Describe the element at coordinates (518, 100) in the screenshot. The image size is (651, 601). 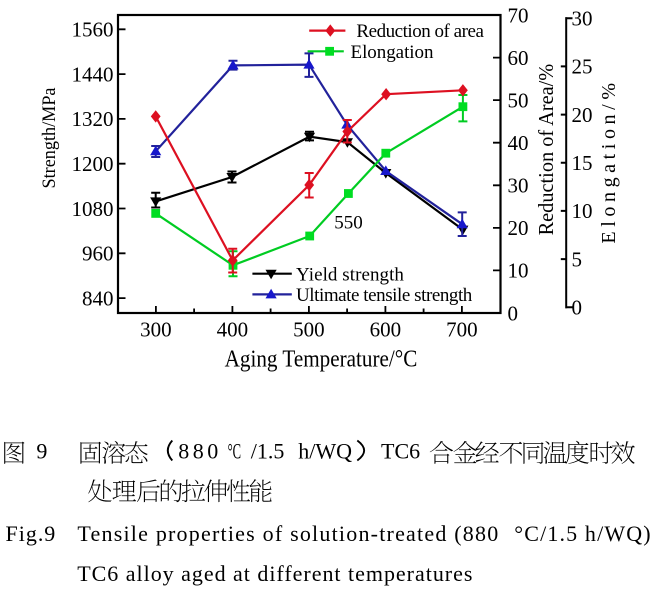
I see `svg-text: 50` at that location.